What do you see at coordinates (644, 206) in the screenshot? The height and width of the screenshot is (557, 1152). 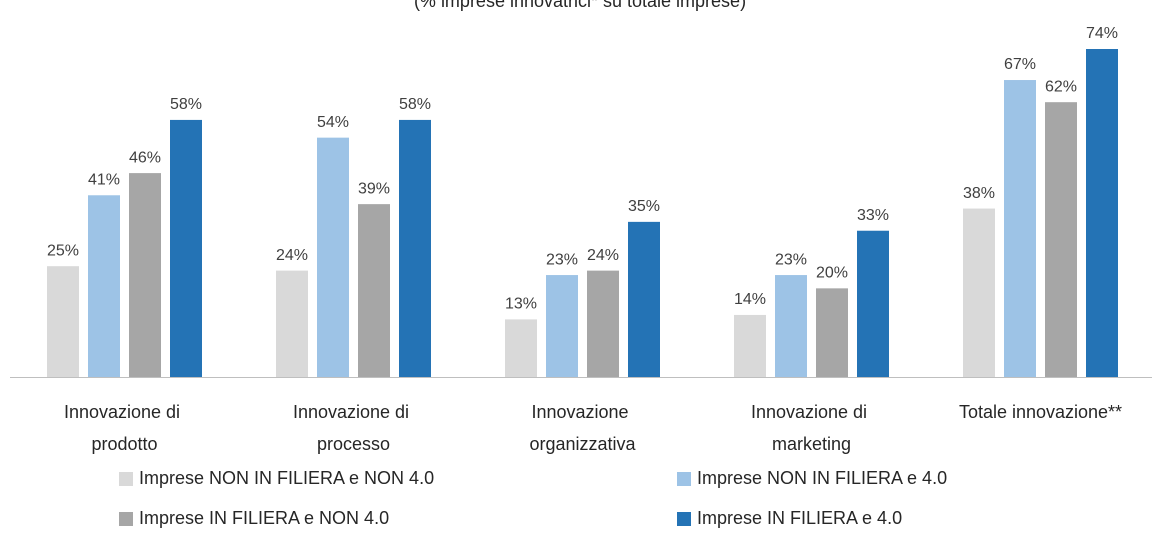 I see `value-label: 35%` at bounding box center [644, 206].